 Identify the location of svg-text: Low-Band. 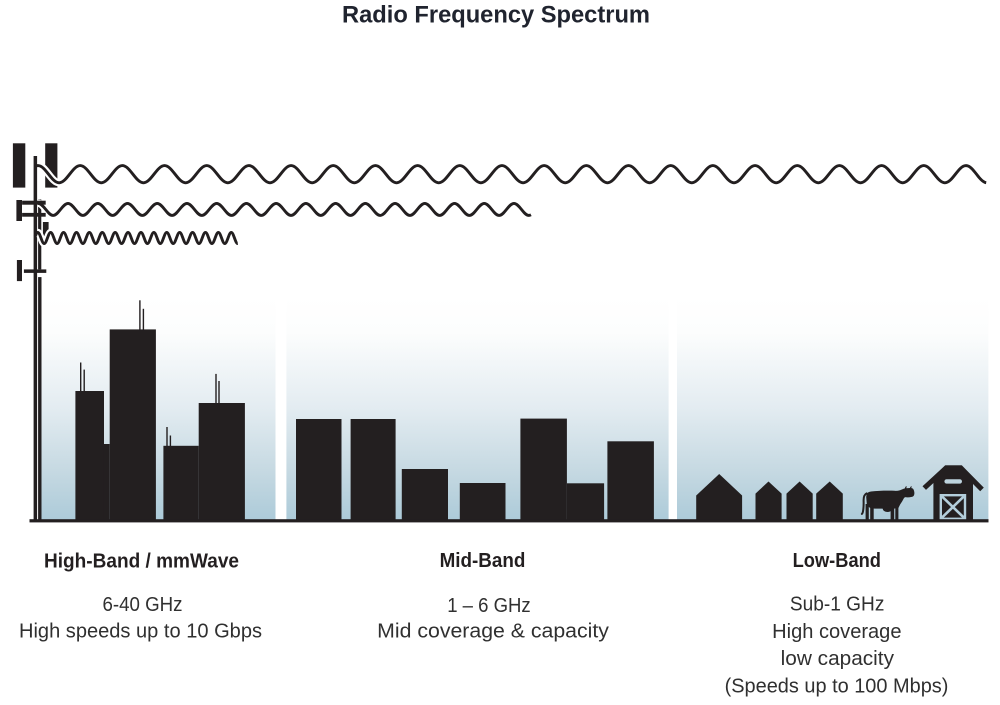
(837, 560).